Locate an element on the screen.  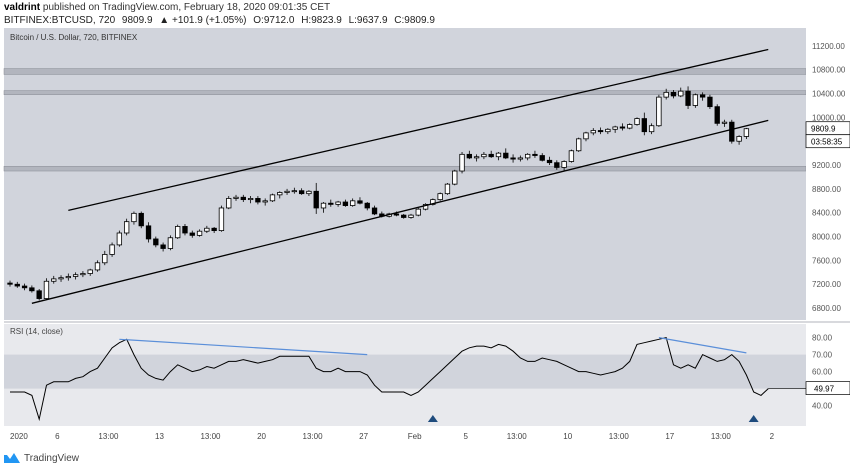
time-tick-label: 5 is located at coordinates (465, 436).